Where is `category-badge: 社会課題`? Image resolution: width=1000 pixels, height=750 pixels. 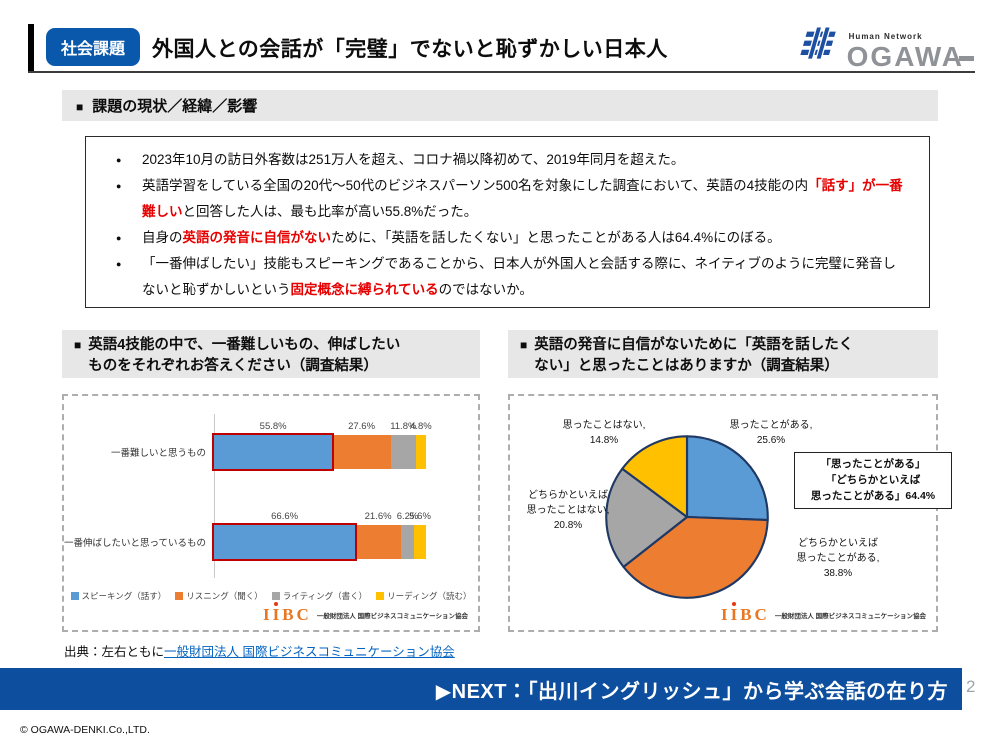
category-badge: 社会課題 is located at coordinates (93, 47).